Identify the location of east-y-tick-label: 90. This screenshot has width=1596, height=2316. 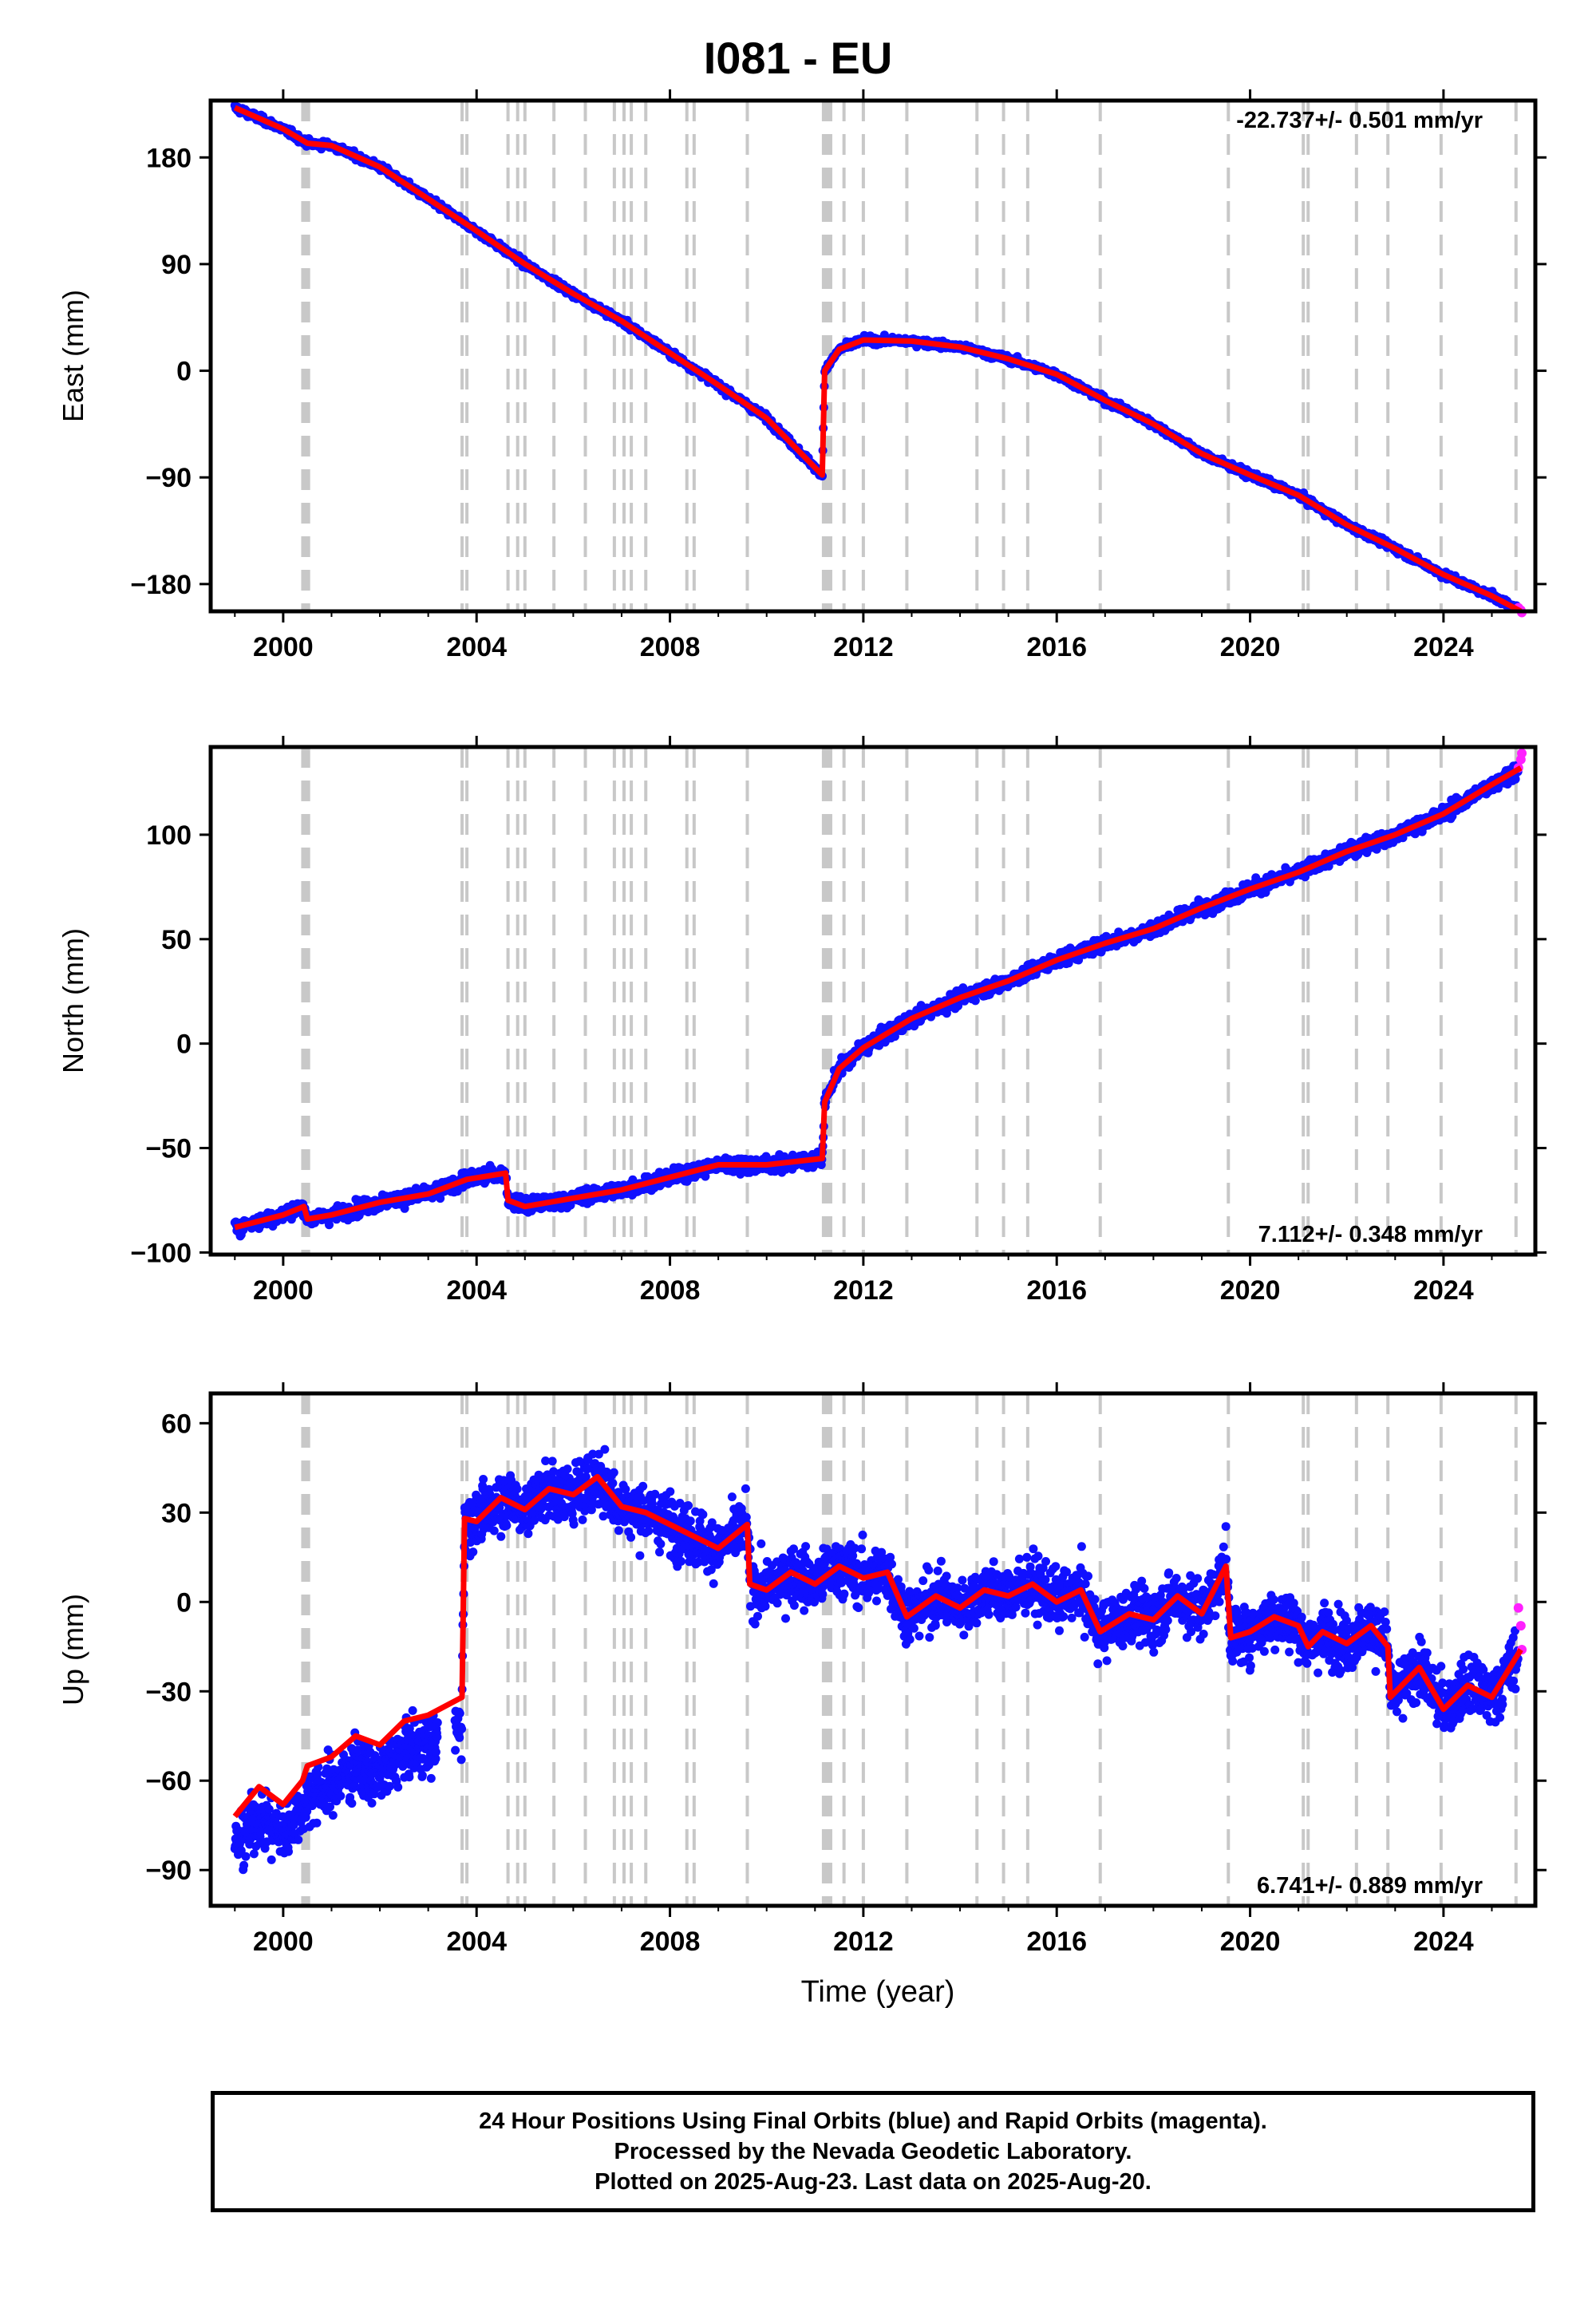
(176, 265).